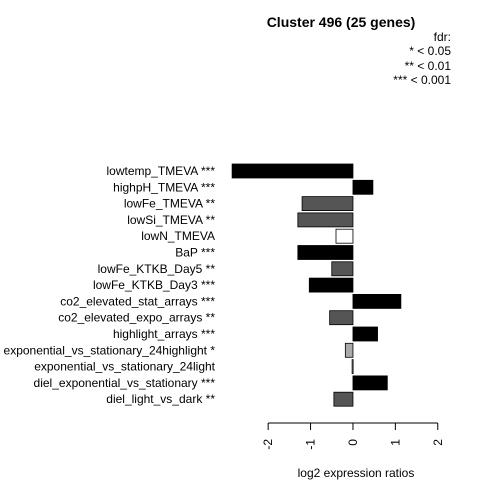 This screenshot has width=480, height=495. Describe the element at coordinates (442, 37) in the screenshot. I see `legend-title: fdr:` at that location.